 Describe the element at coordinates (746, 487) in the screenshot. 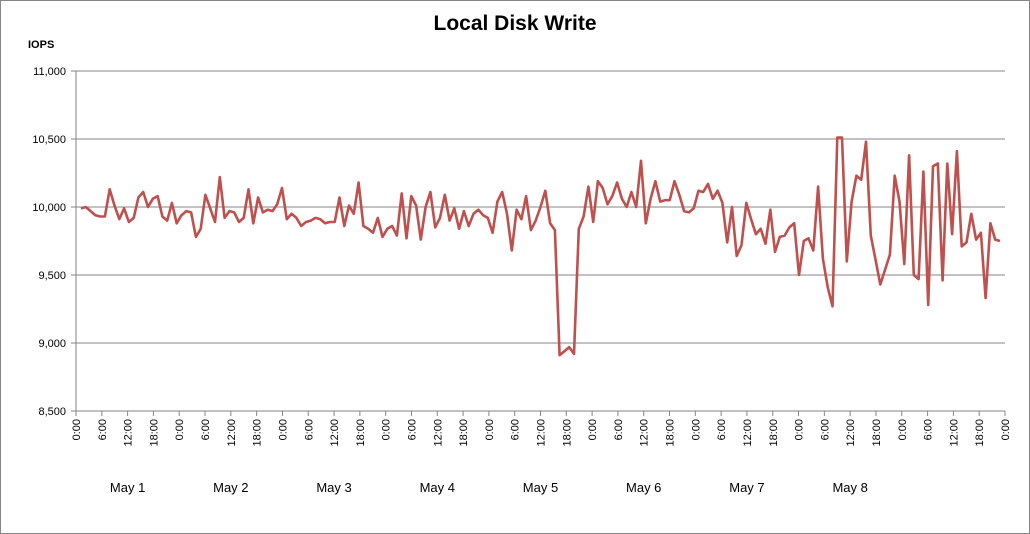

I see `day-label: May 7` at that location.